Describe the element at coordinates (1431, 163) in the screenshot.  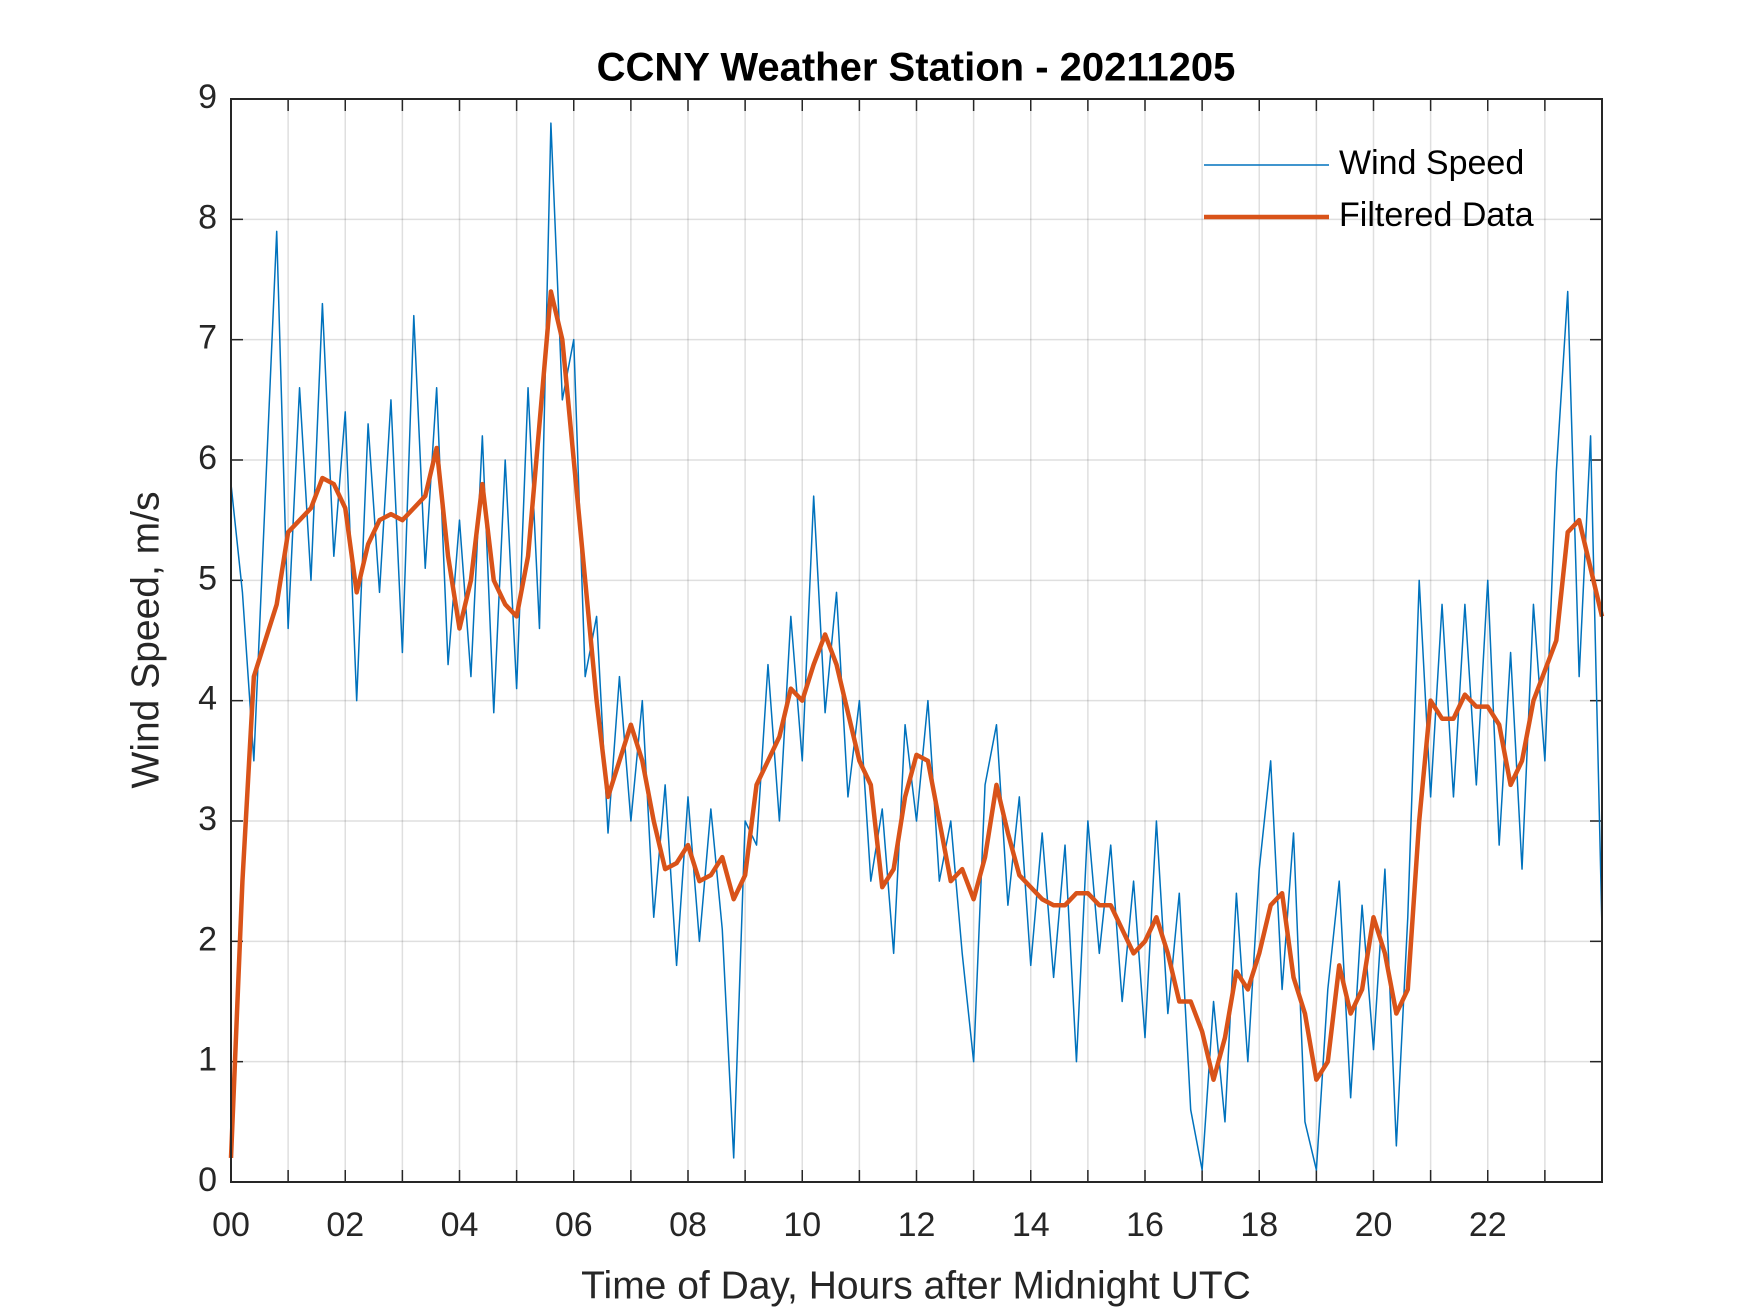
I see `legend-label: Wind Speed` at that location.